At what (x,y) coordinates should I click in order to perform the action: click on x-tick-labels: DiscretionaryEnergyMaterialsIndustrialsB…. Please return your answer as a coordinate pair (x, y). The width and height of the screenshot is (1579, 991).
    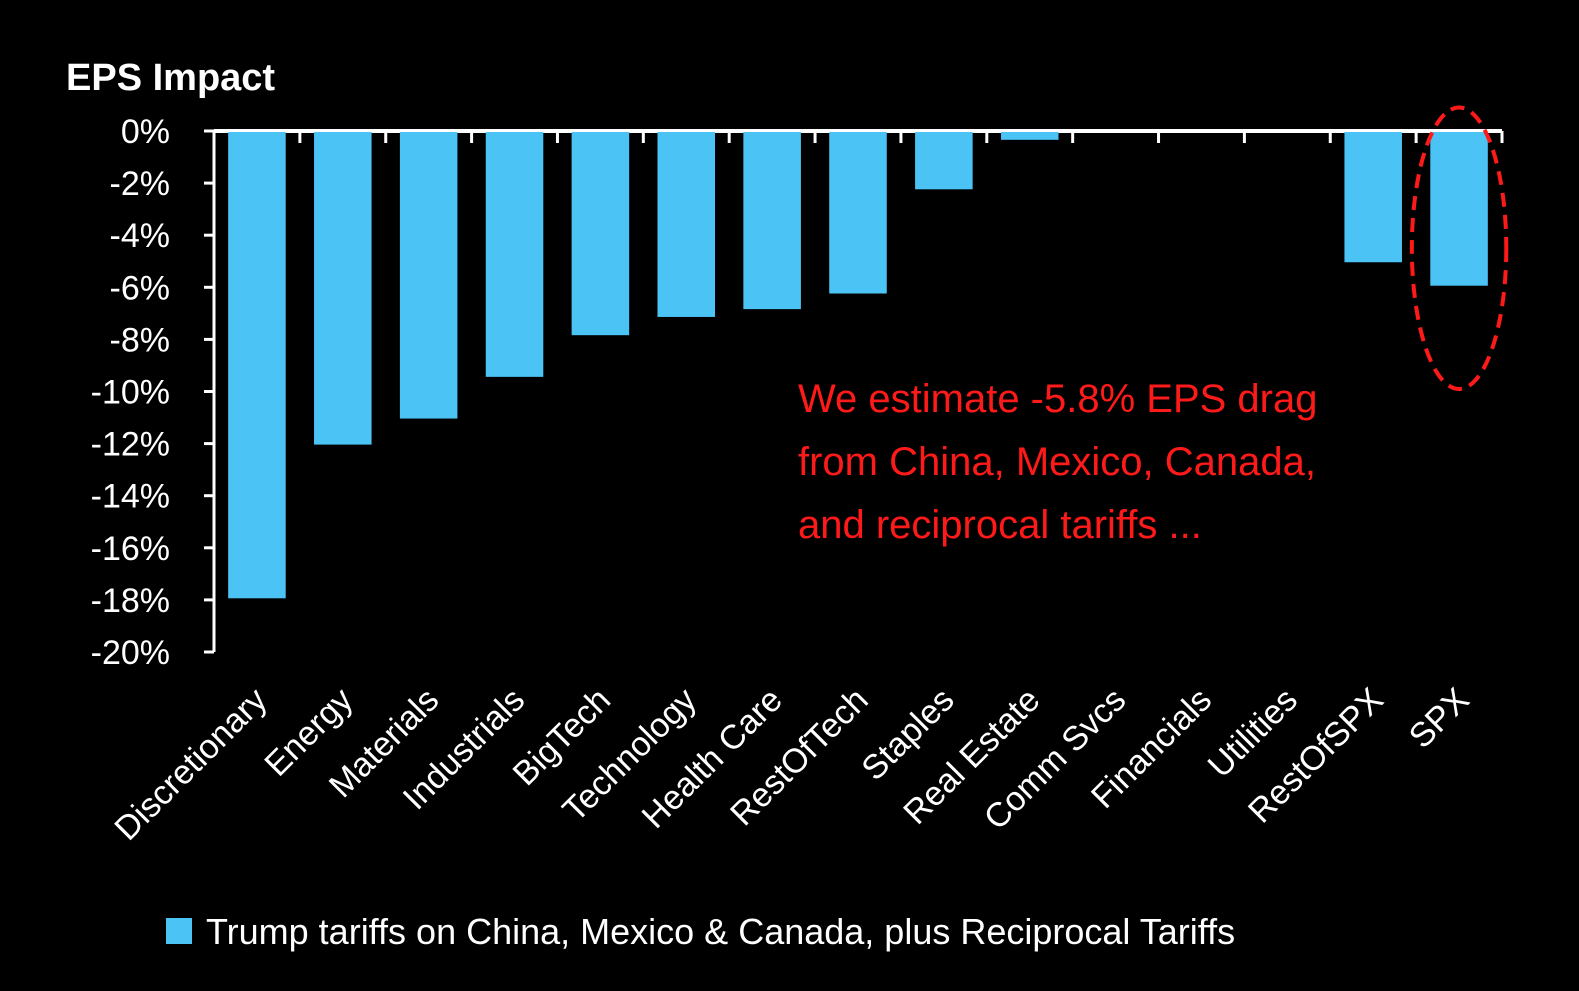
    Looking at the image, I should click on (791, 764).